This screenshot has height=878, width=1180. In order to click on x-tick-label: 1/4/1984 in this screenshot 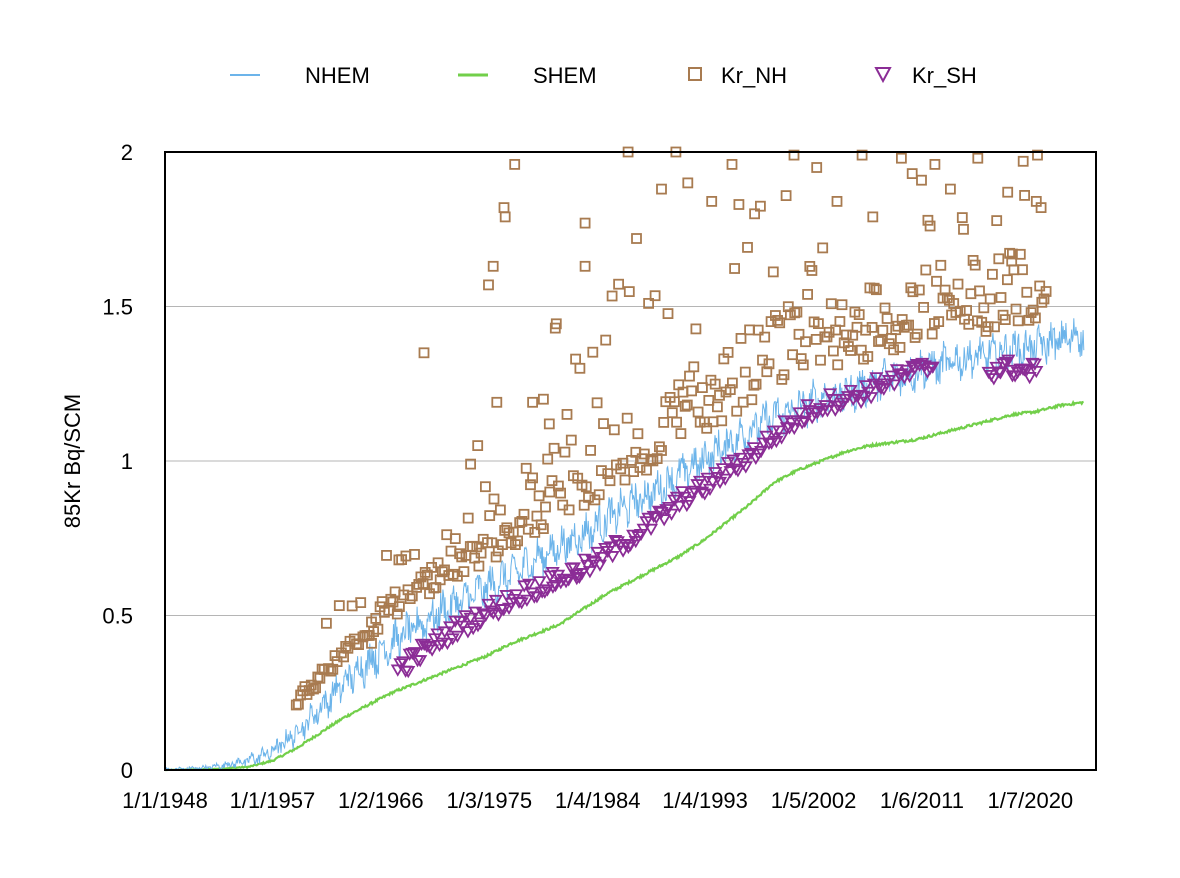, I will do `click(598, 800)`.